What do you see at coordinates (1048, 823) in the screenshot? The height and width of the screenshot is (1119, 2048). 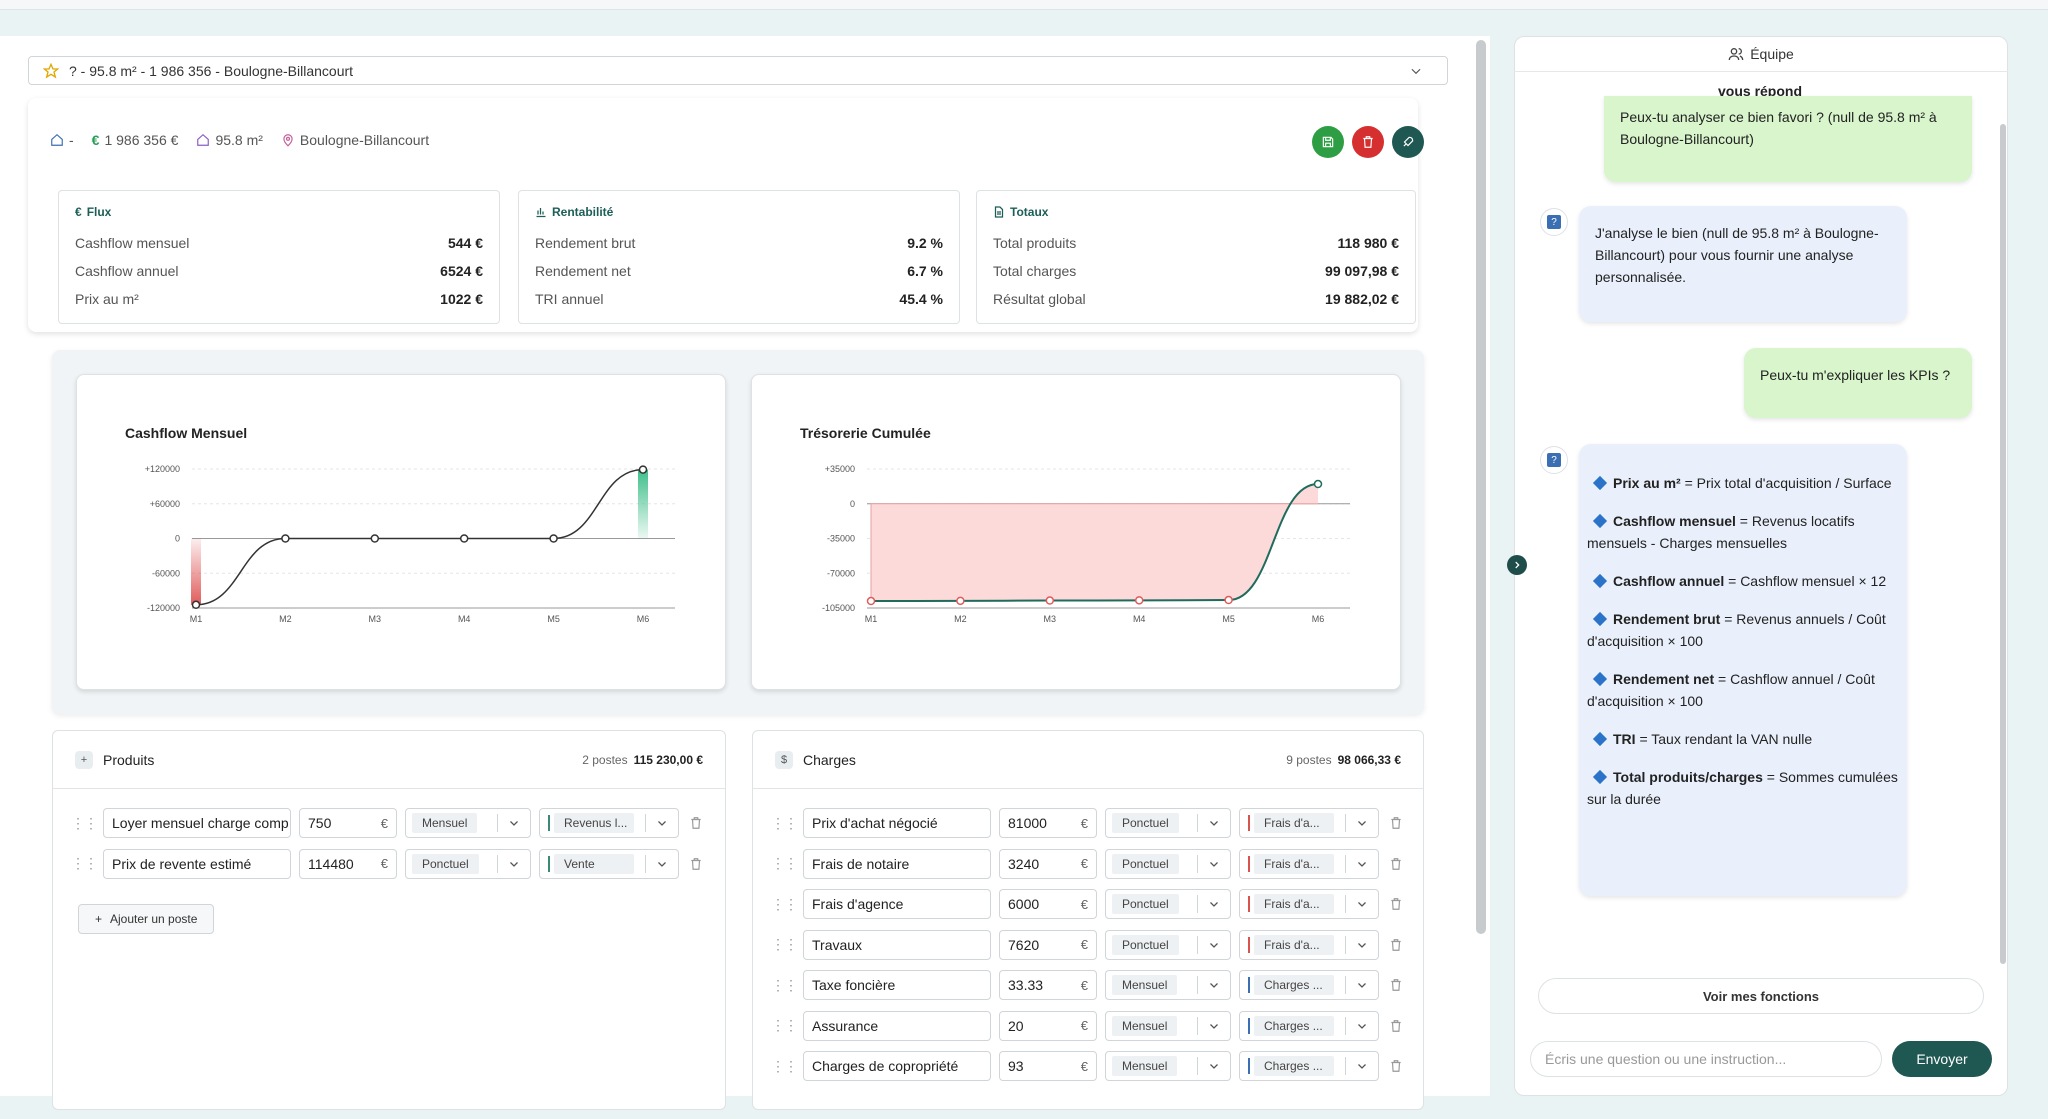 I see `poste-amount-input: 81000 €` at bounding box center [1048, 823].